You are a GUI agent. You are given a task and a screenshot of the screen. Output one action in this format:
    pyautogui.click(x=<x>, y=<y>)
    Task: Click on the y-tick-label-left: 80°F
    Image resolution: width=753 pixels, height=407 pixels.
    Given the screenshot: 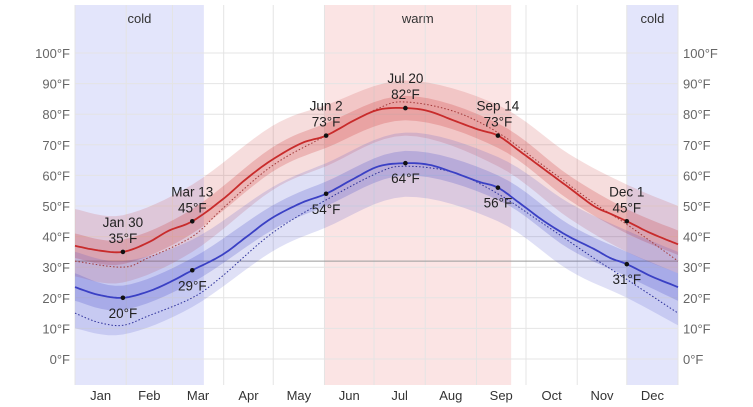 What is the action you would take?
    pyautogui.click(x=56, y=114)
    